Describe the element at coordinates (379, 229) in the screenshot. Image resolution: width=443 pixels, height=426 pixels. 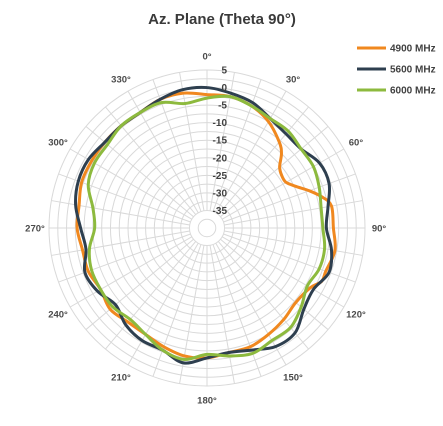
I see `angle-tick-label: 90°` at that location.